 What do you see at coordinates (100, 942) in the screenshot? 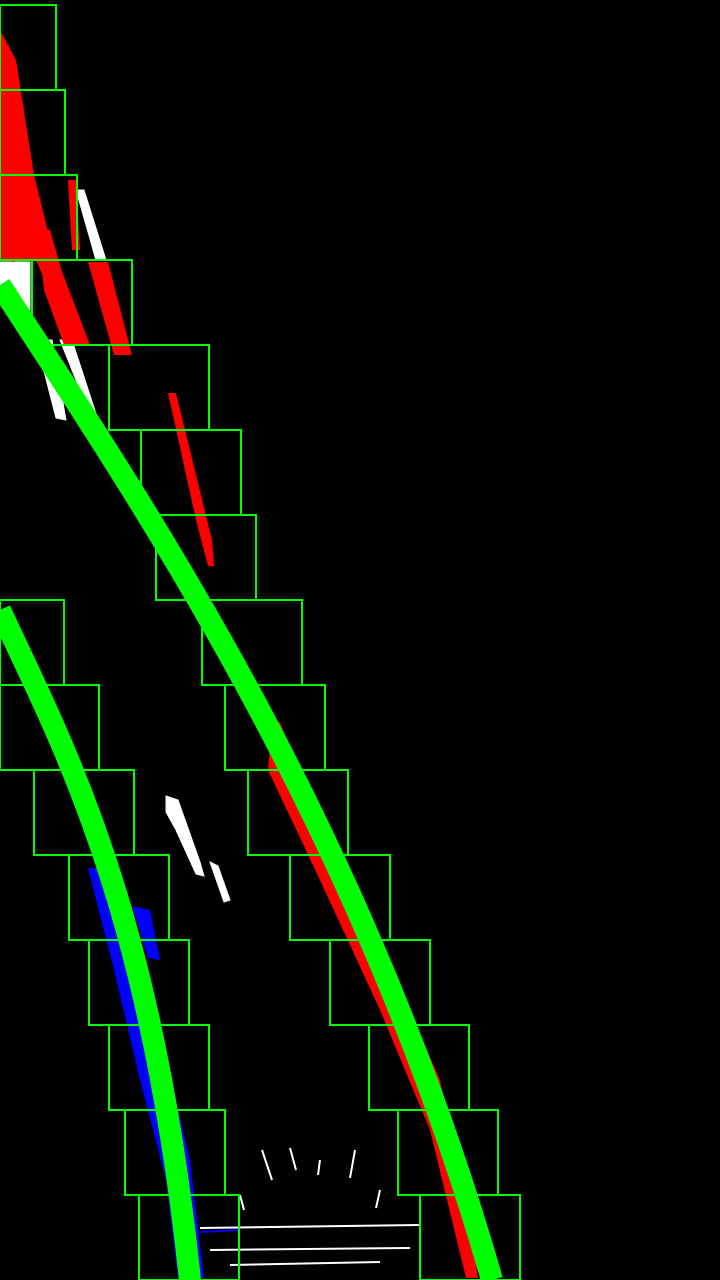
I see `left-lane-fit-line` at bounding box center [100, 942].